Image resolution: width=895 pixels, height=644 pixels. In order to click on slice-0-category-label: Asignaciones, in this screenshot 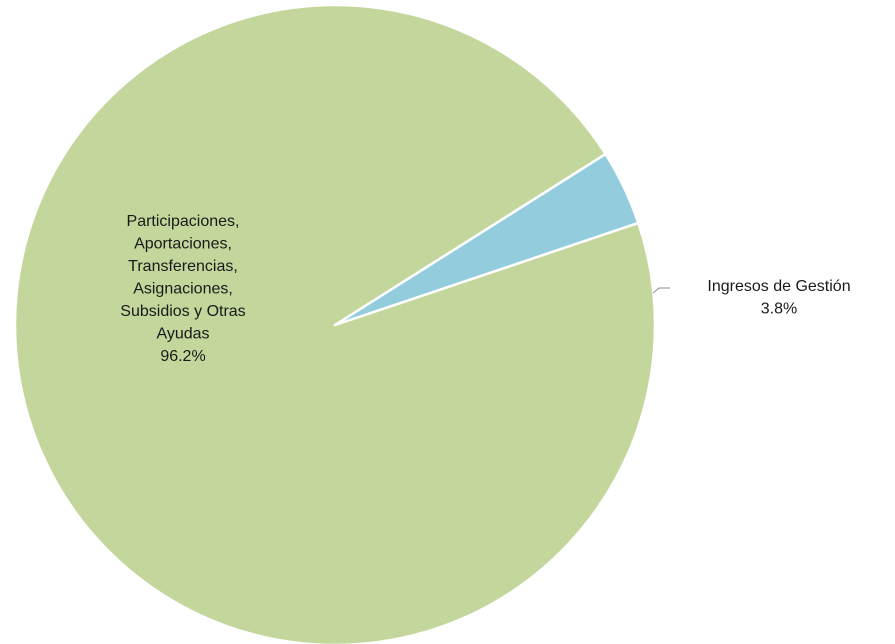, I will do `click(183, 289)`.